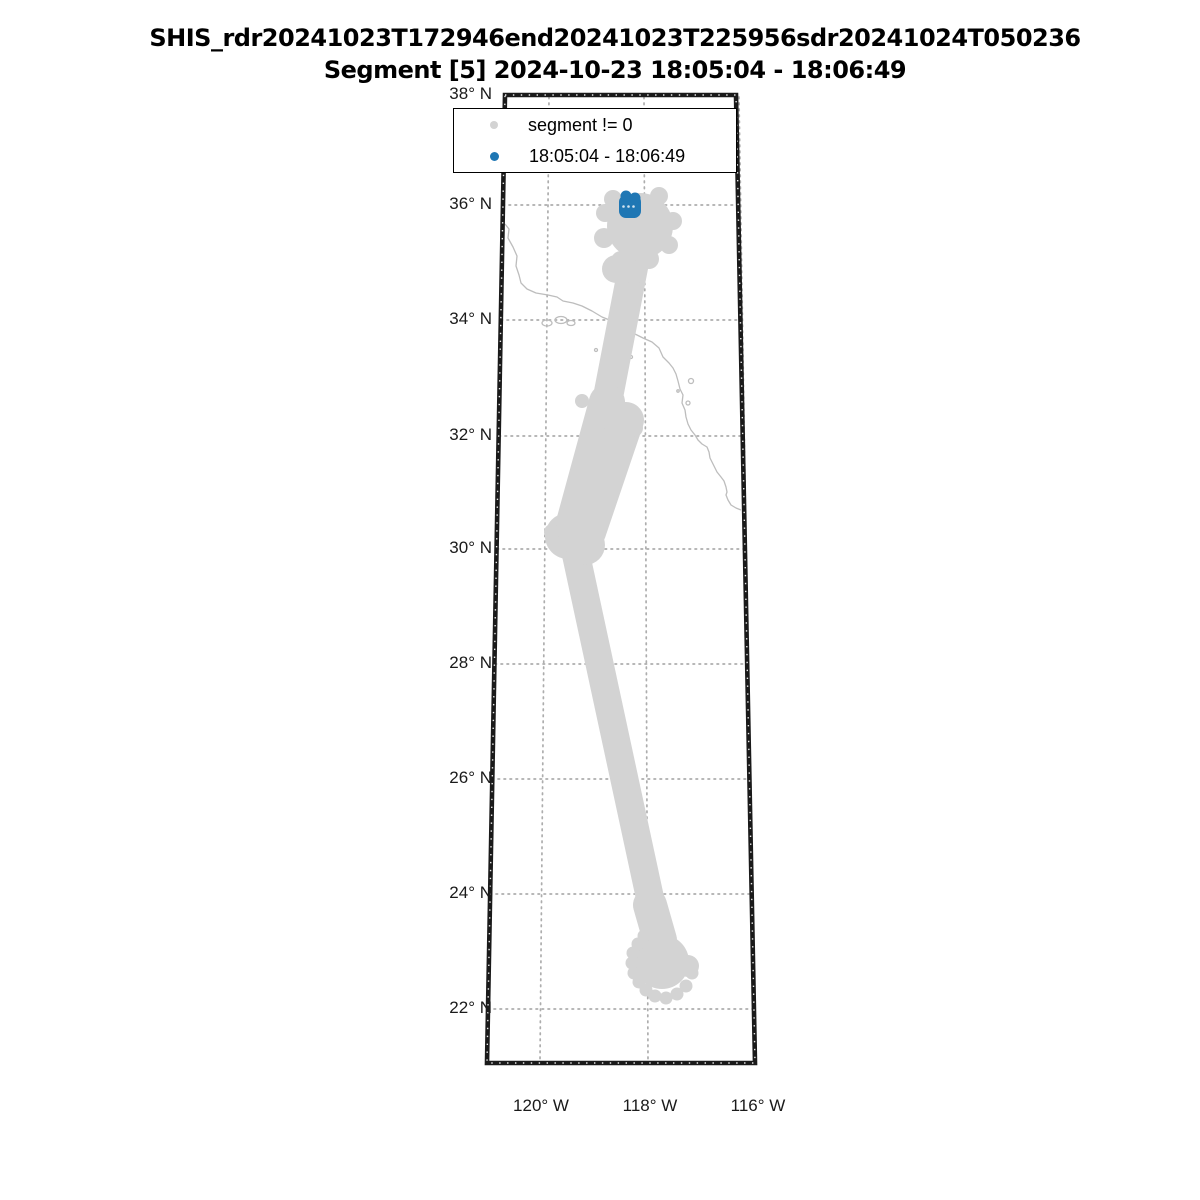 The height and width of the screenshot is (1200, 1200). What do you see at coordinates (621, 596) in the screenshot?
I see `flight-track-gray` at bounding box center [621, 596].